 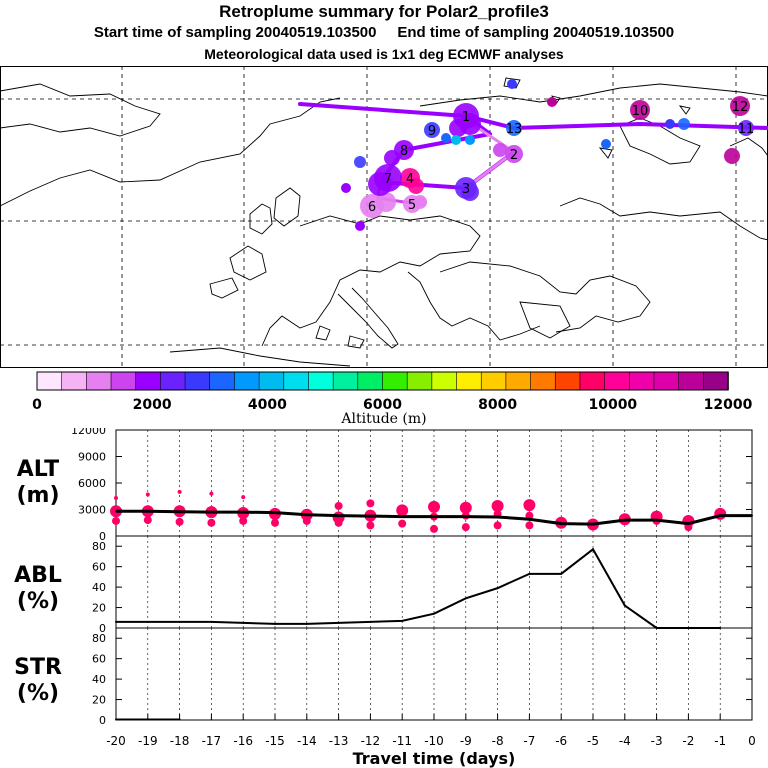 I want to click on y-tick-label: 12000, so click(x=88, y=432).